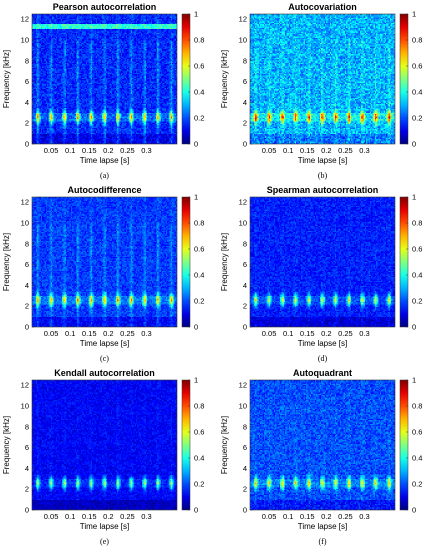  Describe the element at coordinates (322, 373) in the screenshot. I see `chart-title: Autoquadrant` at that location.